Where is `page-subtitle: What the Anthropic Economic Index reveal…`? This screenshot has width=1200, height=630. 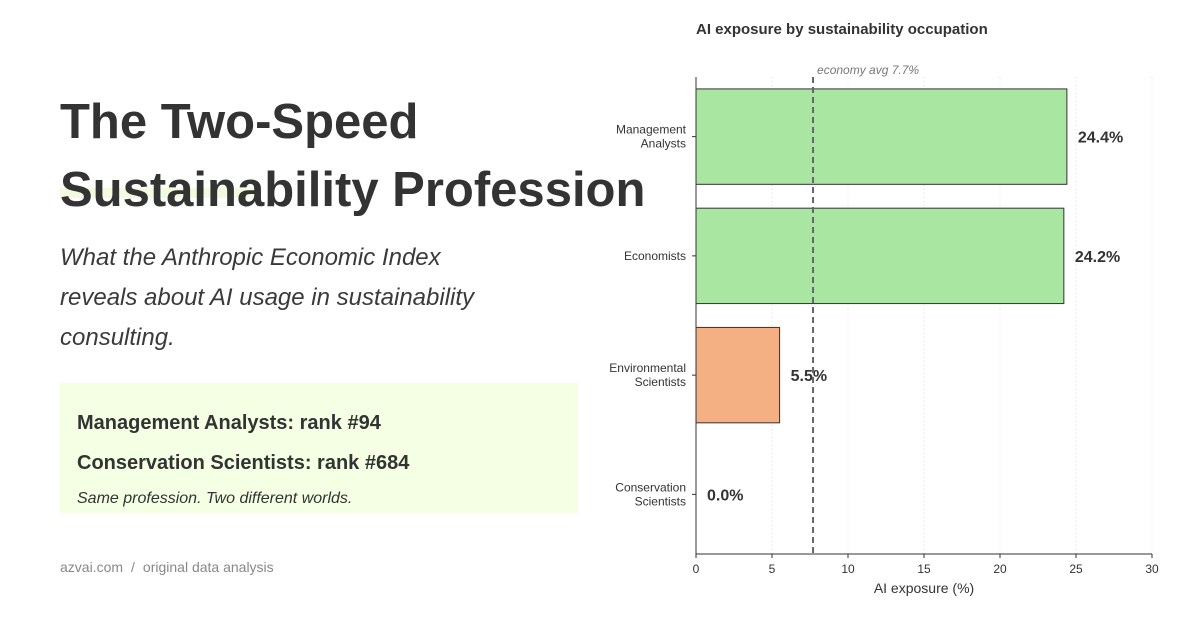 page-subtitle: What the Anthropic Economic Index reveal… is located at coordinates (267, 297).